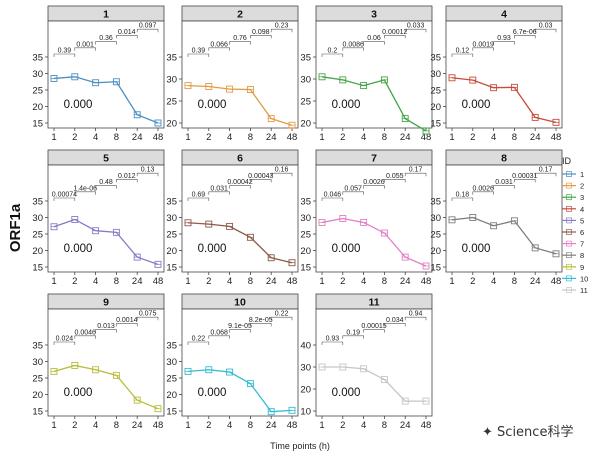 Image resolution: width=600 pixels, height=456 pixels. What do you see at coordinates (374, 159) in the screenshot?
I see `panel-title: 7` at bounding box center [374, 159].